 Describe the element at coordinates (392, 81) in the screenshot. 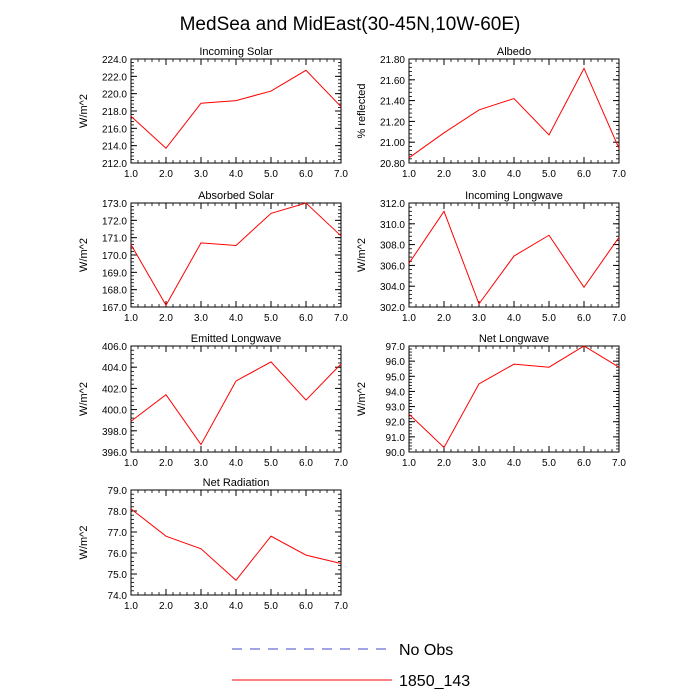

I see `y-tick-label: 21.60` at that location.